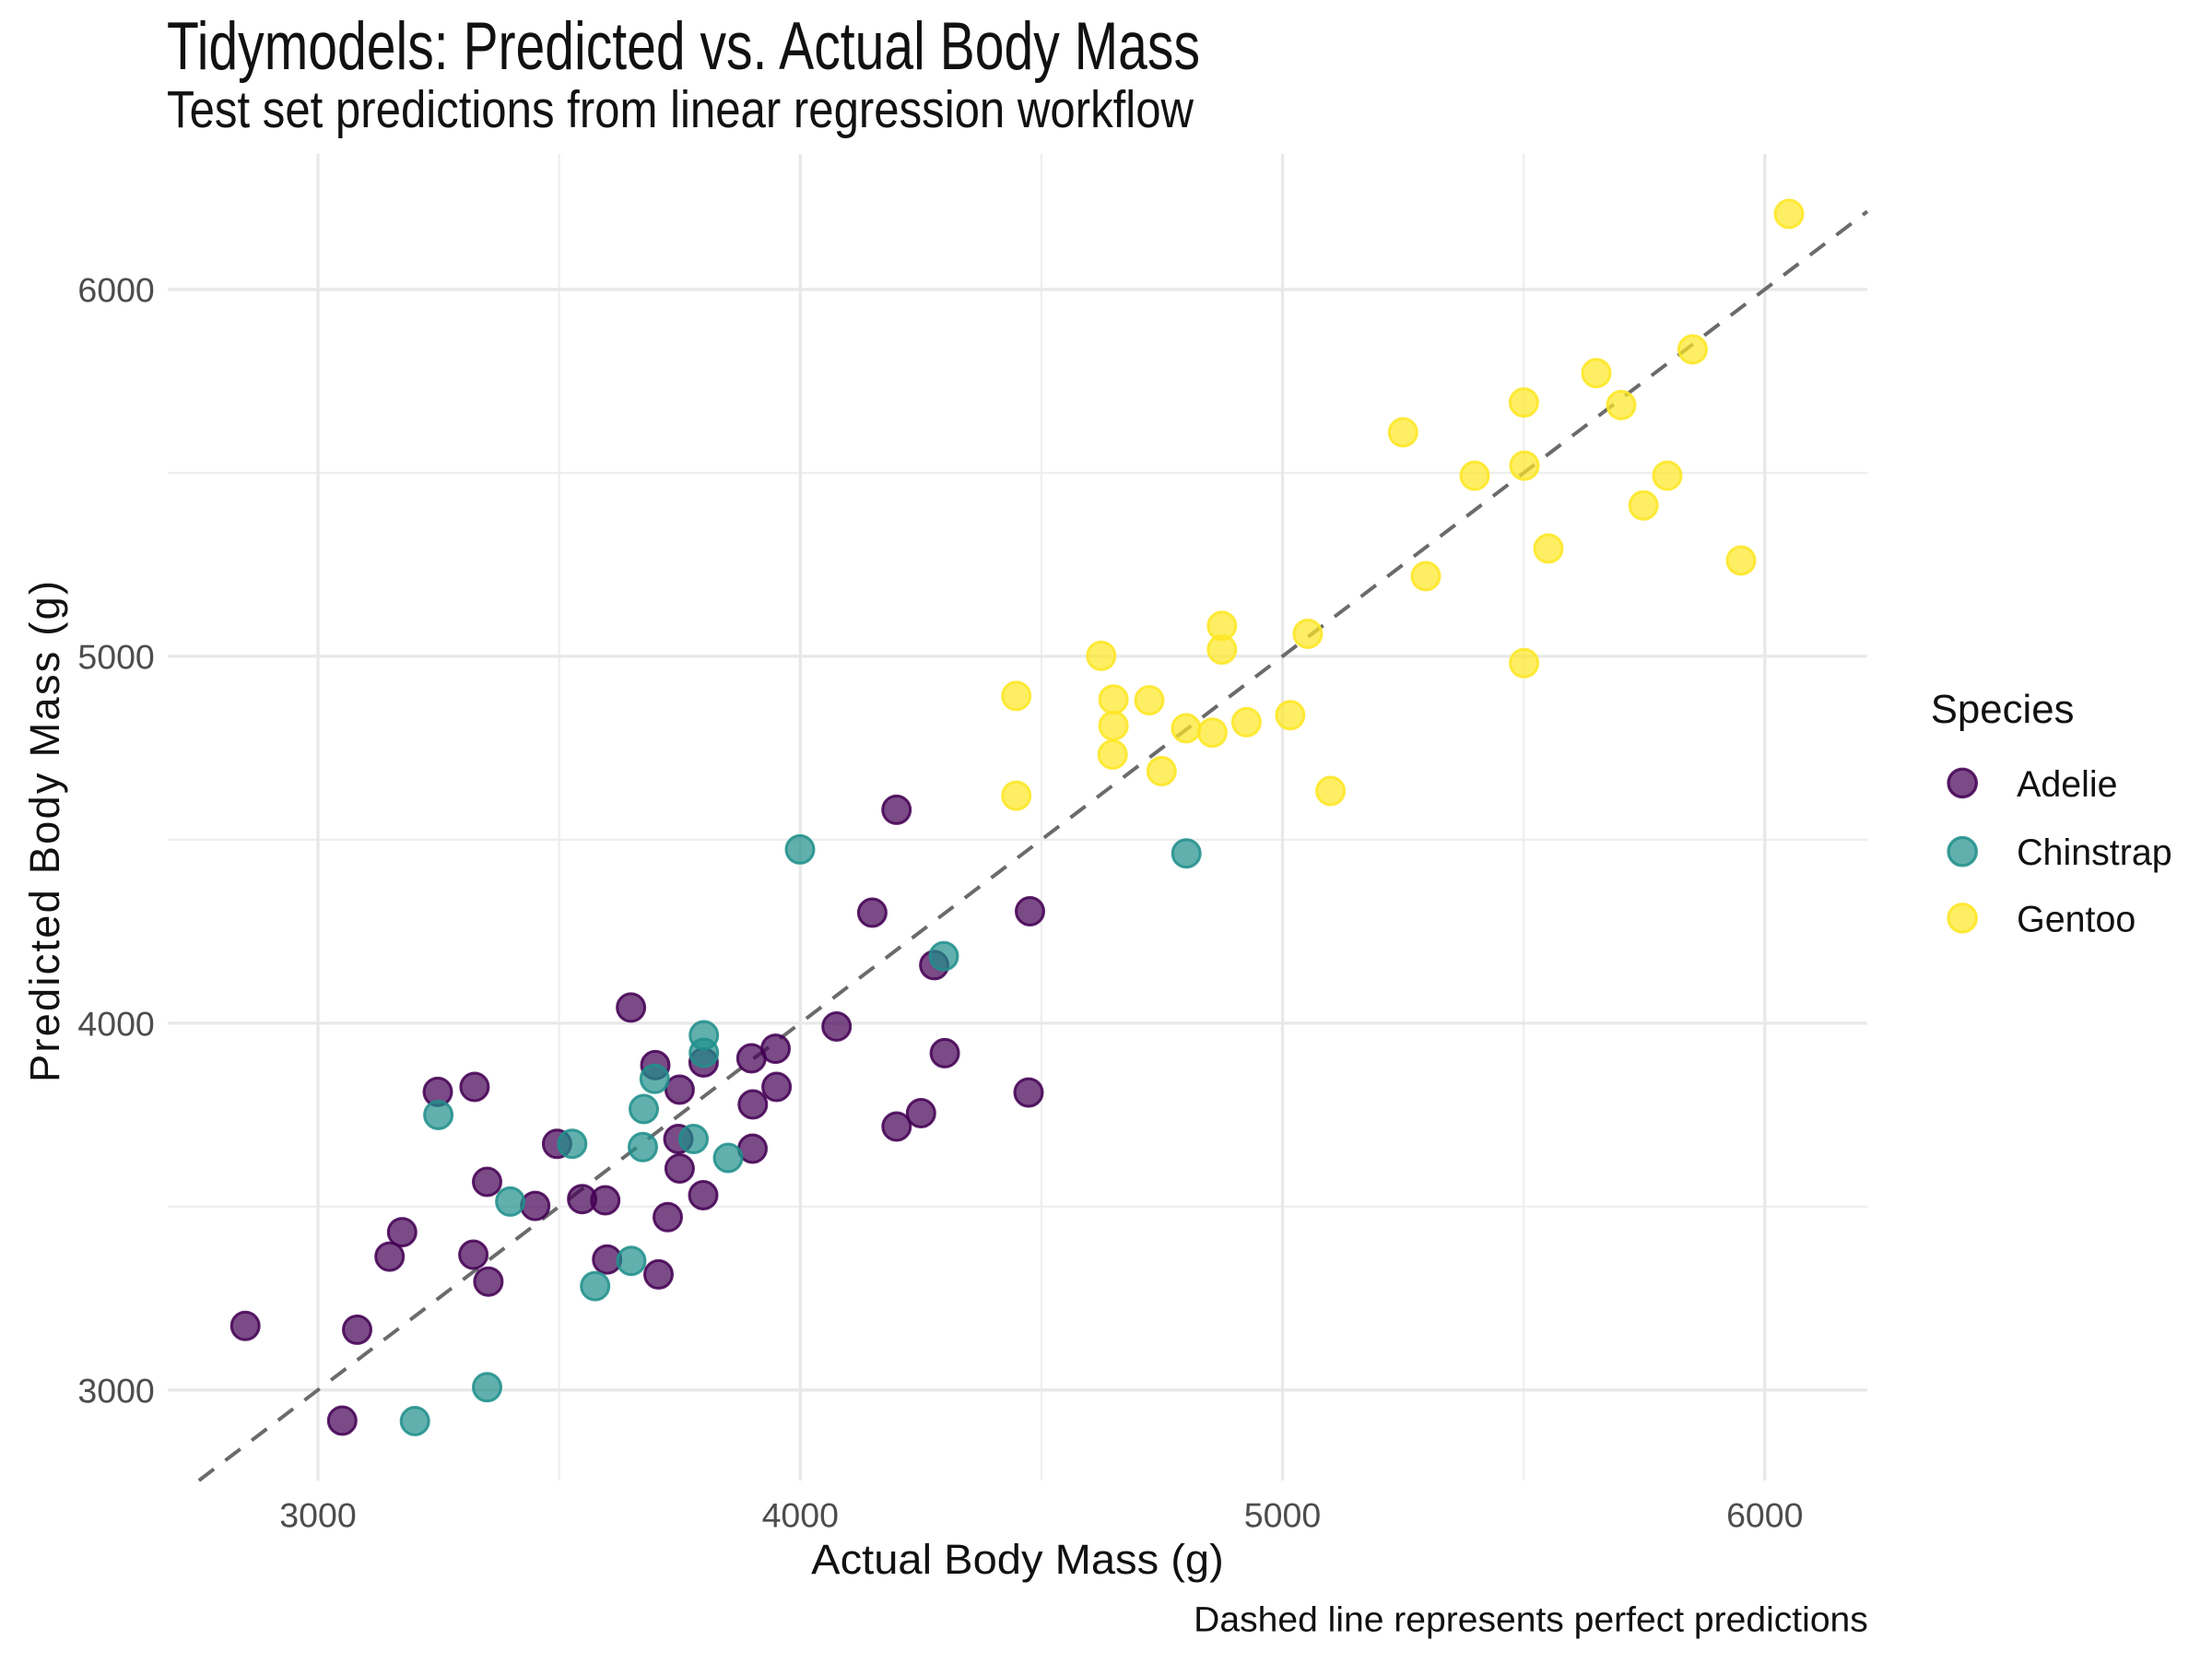 This screenshot has width=2212, height=1664. What do you see at coordinates (2003, 709) in the screenshot?
I see `svg-text: Species` at bounding box center [2003, 709].